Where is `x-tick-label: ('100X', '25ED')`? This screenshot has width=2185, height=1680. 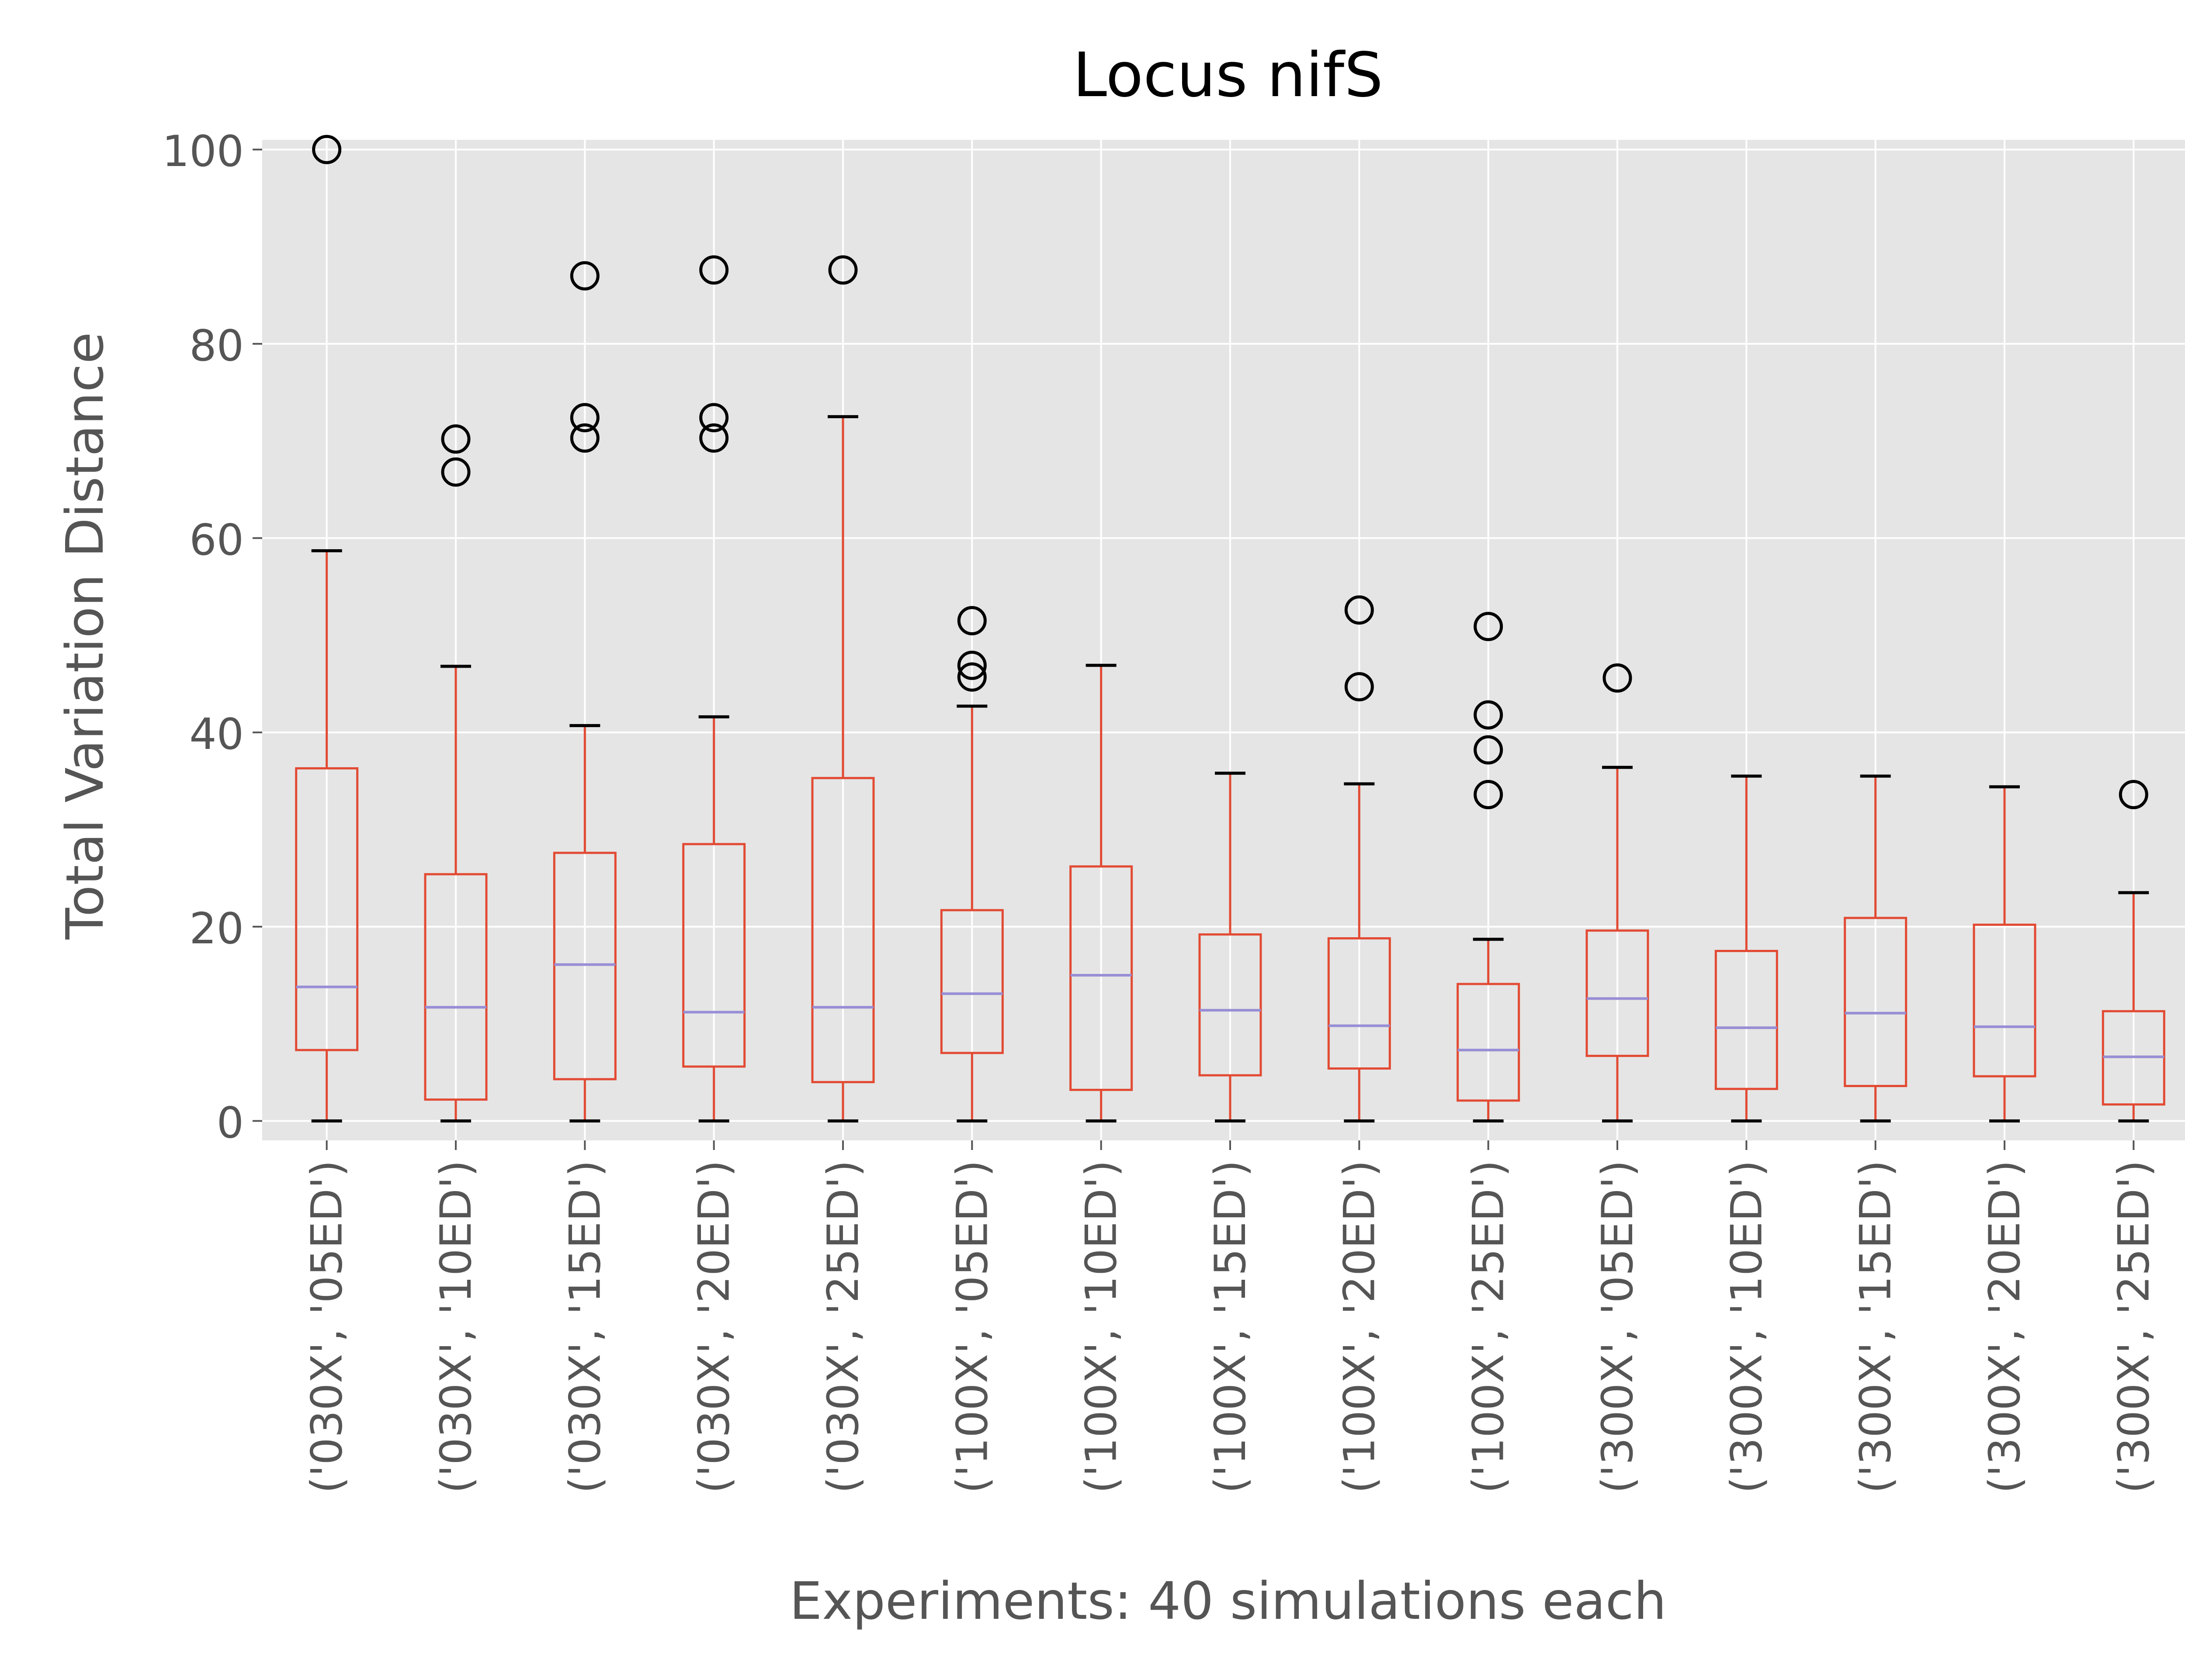
x-tick-label: ('100X', '25ED') is located at coordinates (1489, 1327).